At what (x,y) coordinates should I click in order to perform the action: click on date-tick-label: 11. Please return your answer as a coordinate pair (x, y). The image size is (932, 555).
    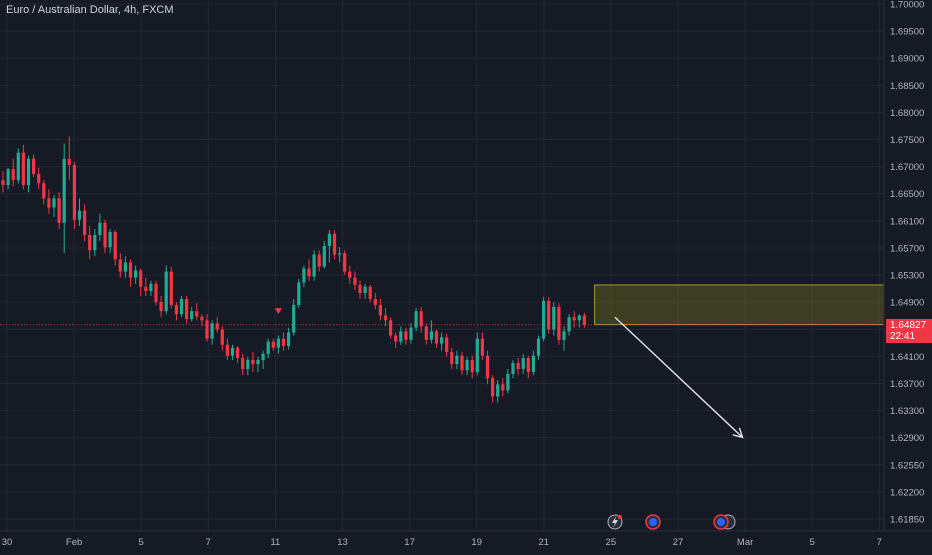
    Looking at the image, I should click on (275, 542).